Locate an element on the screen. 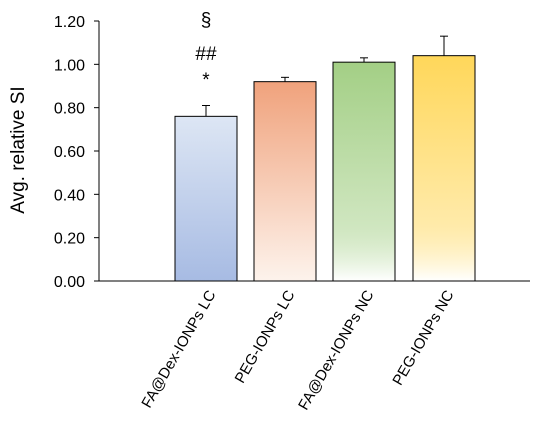 This screenshot has height=432, width=550. x-tick-label: PEG-IONPs LC is located at coordinates (265, 336).